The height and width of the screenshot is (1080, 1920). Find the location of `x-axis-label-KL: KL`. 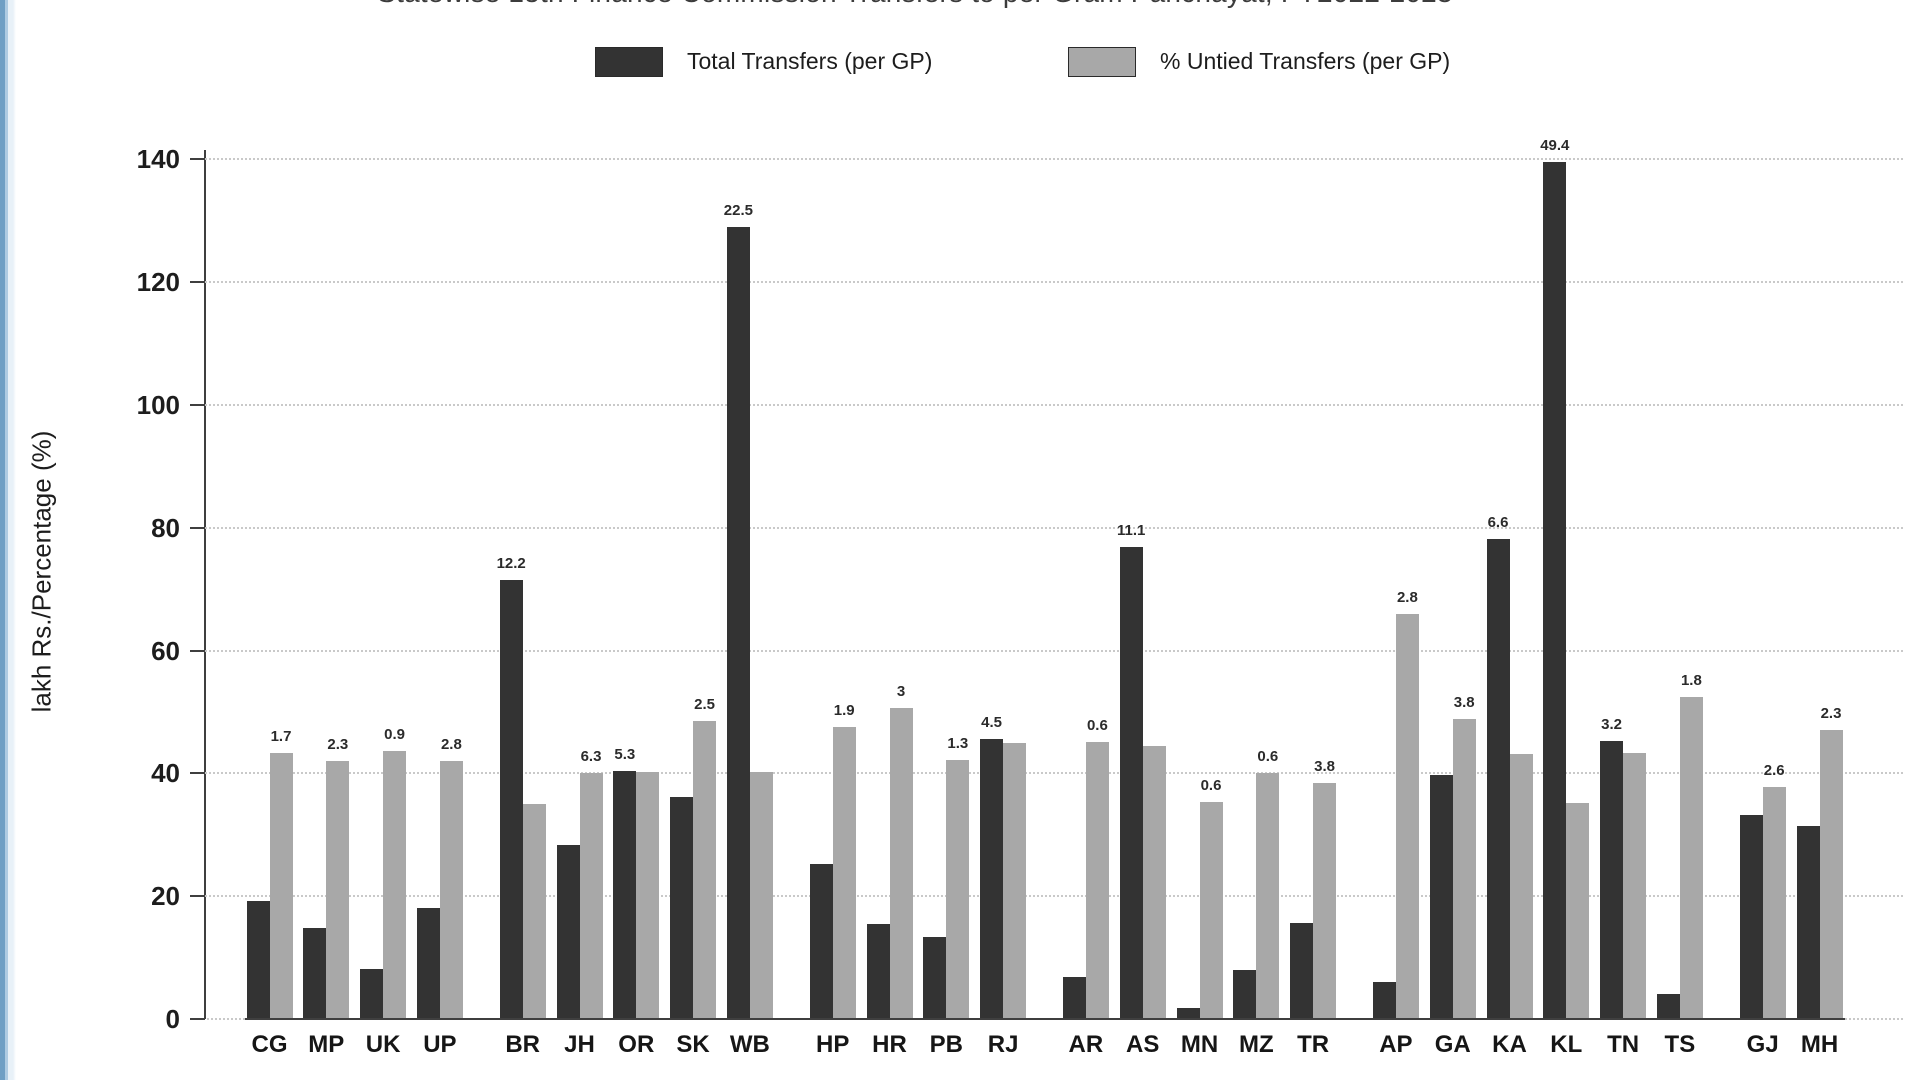

x-axis-label-KL: KL is located at coordinates (1566, 1044).